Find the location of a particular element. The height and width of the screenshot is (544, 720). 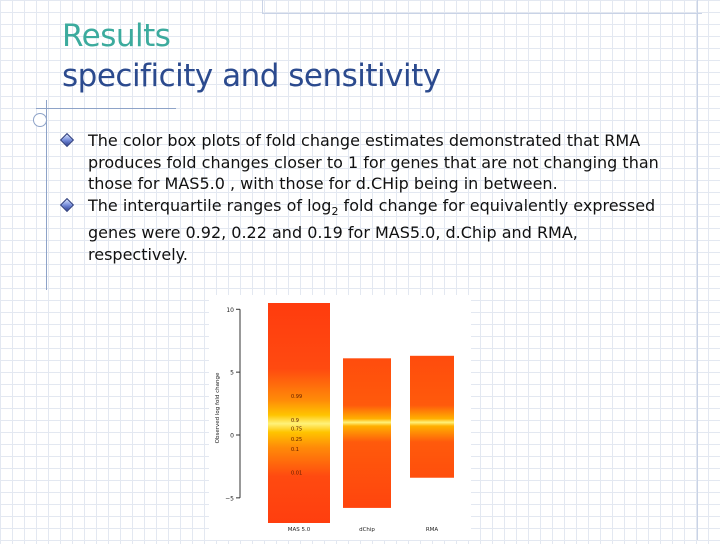

subscript: 2 is located at coordinates (335, 211).